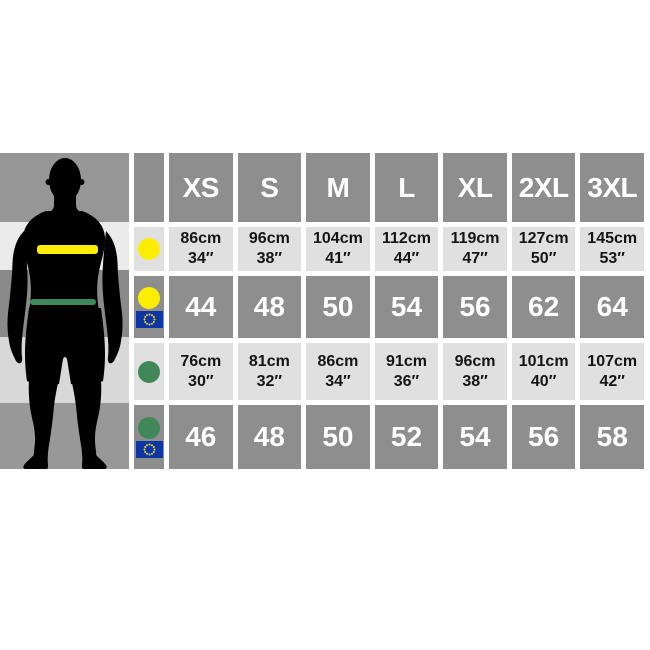 The width and height of the screenshot is (650, 650). Describe the element at coordinates (65, 313) in the screenshot. I see `male-body-silhouette` at that location.